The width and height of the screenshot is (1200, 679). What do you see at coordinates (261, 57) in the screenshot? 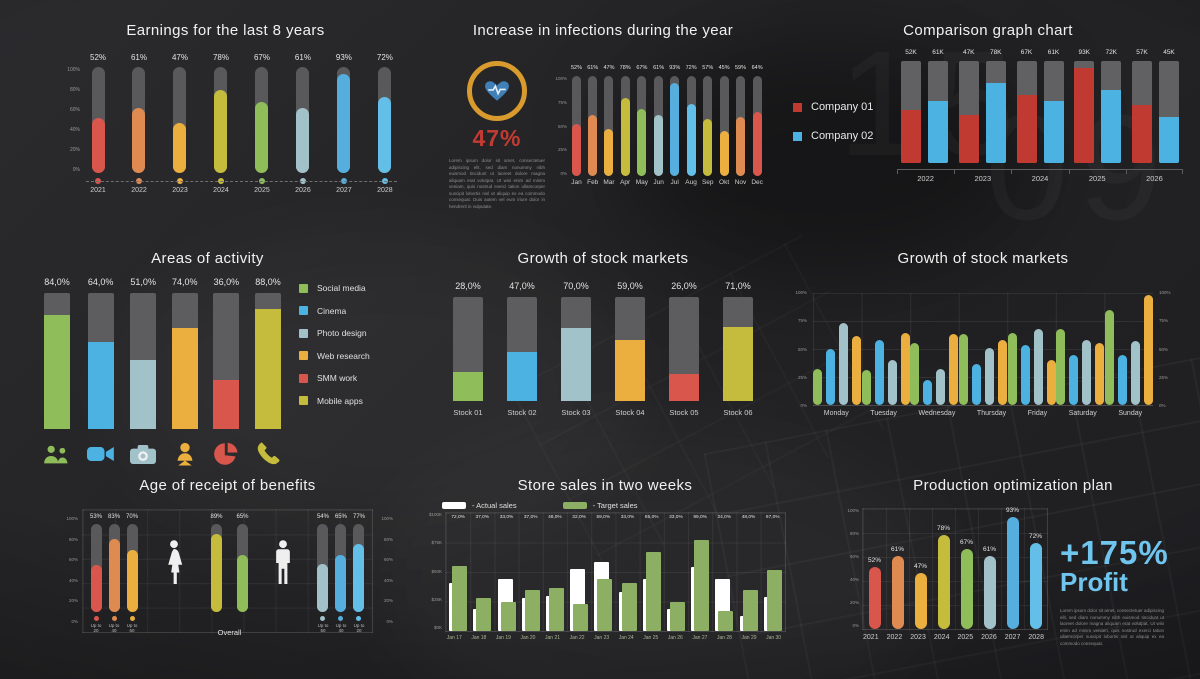
I see `value-label: 67%` at bounding box center [261, 57].